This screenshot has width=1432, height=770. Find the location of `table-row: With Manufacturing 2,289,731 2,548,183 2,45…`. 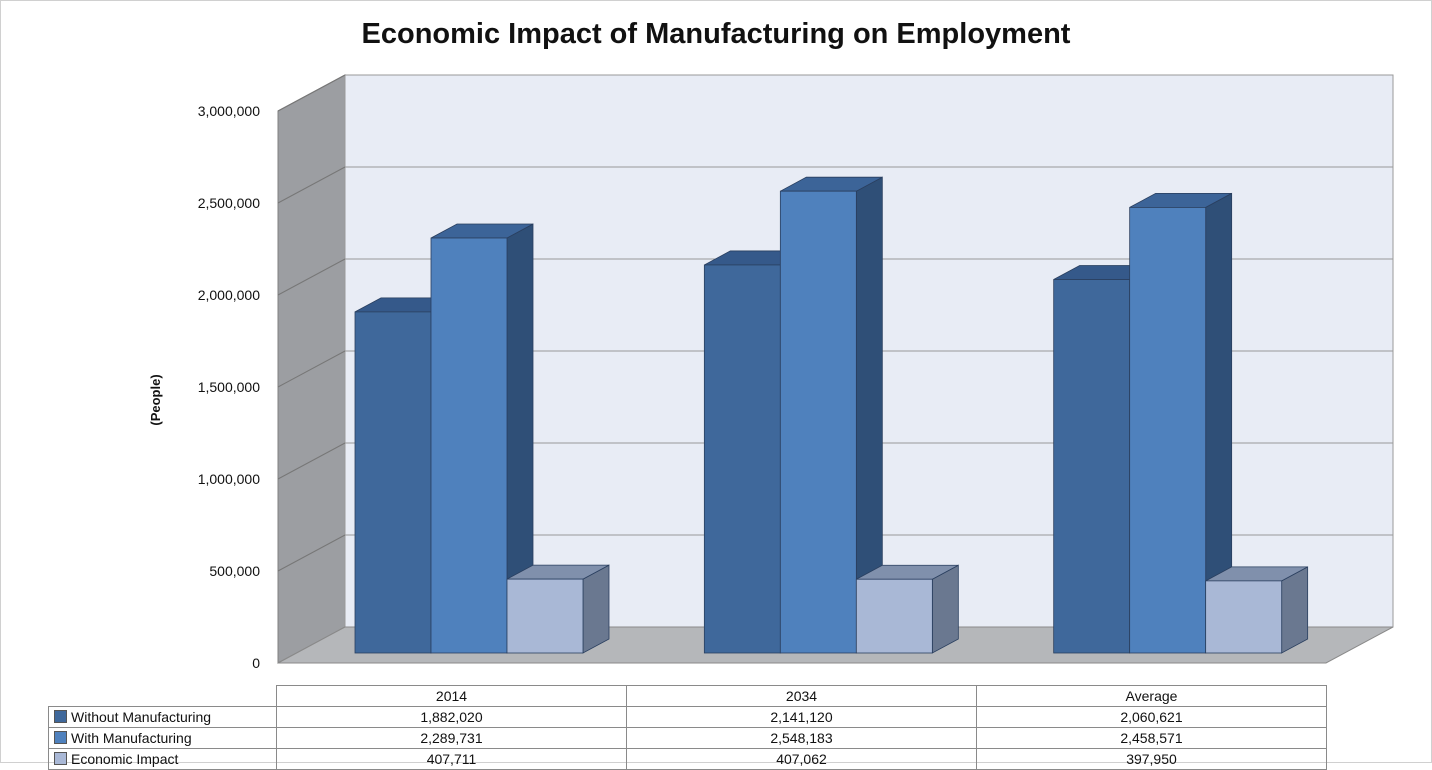

table-row: With Manufacturing 2,289,731 2,548,183 2,45… is located at coordinates (687, 738).